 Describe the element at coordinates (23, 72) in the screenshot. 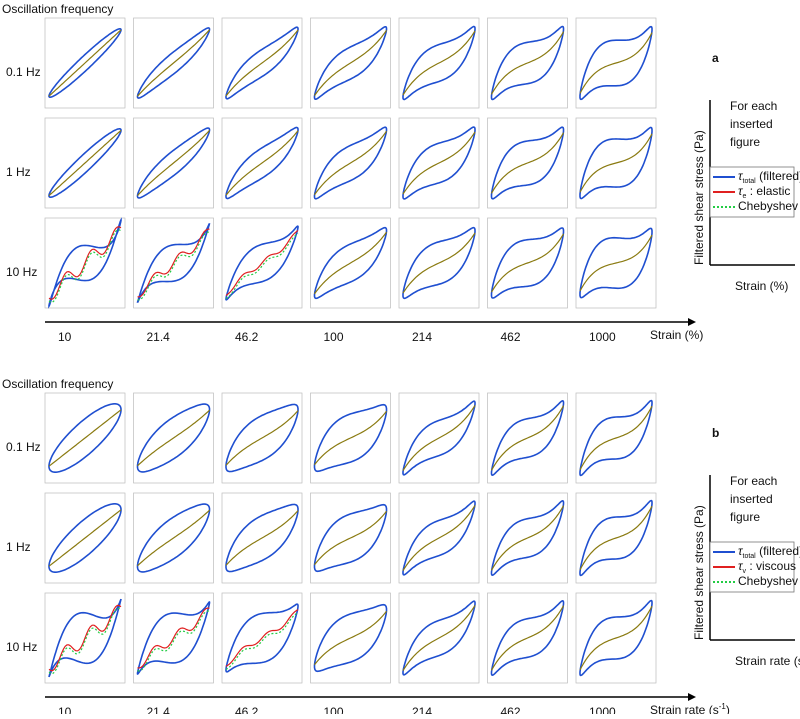

I see `row-label: 0.1 Hz` at that location.